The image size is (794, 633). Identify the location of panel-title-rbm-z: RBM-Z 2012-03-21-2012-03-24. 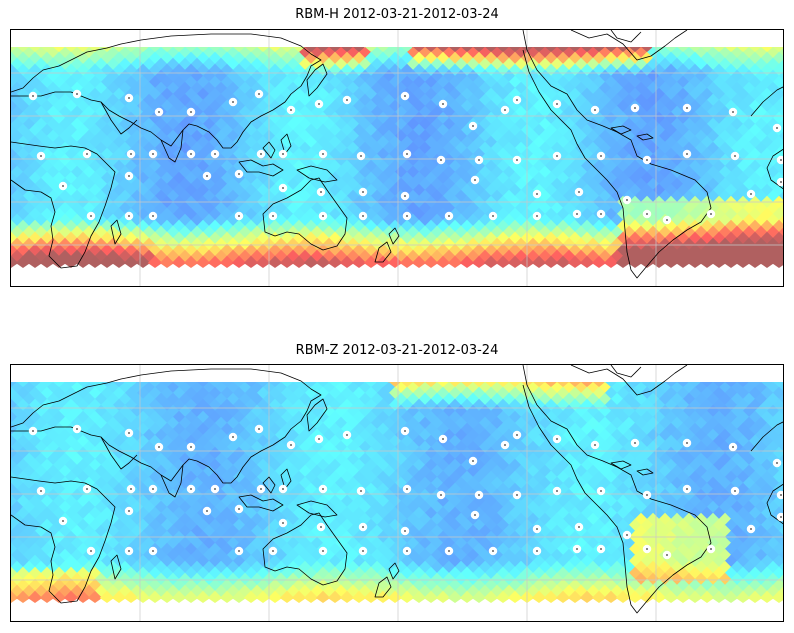
(397, 350).